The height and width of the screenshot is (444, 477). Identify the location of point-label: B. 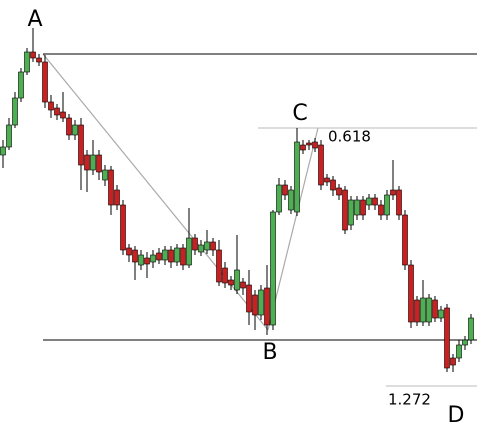
(269, 352).